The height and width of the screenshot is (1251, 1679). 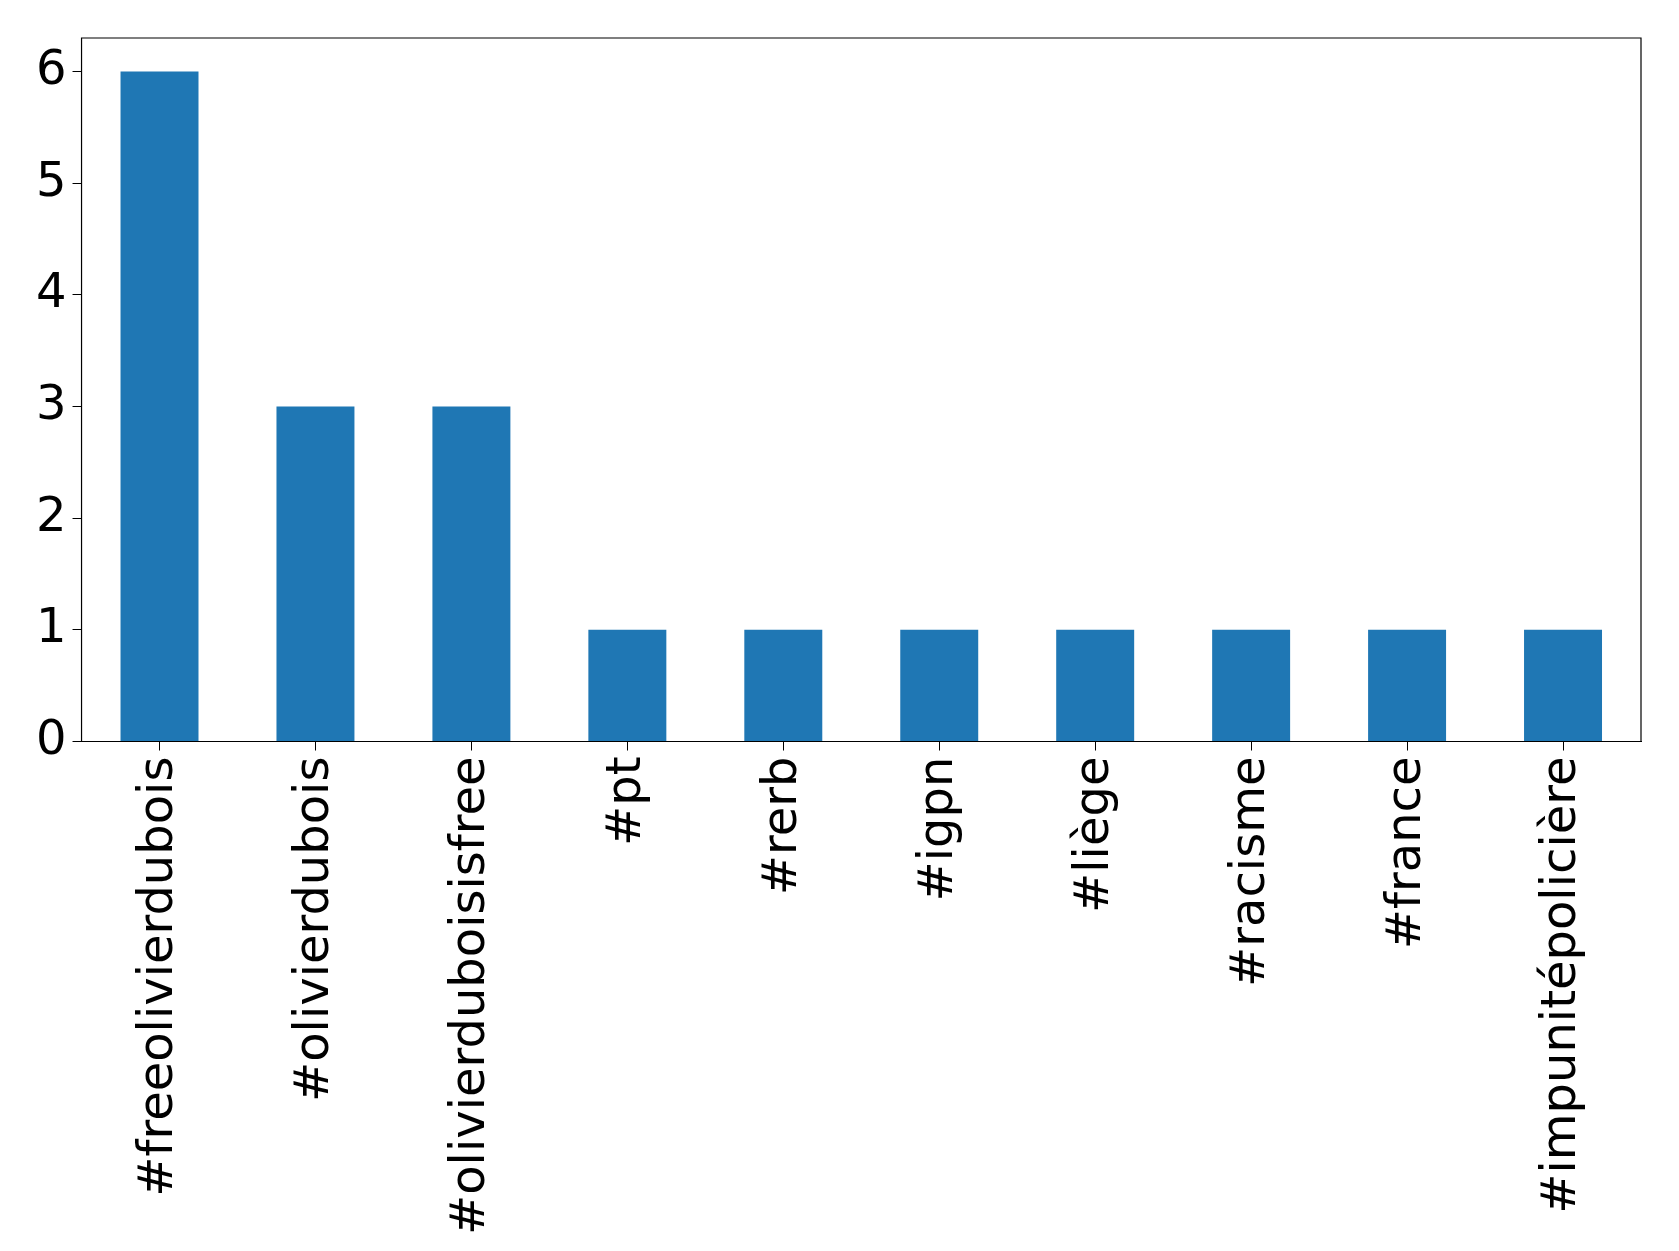 I want to click on y-tick-label: 1, so click(x=51, y=625).